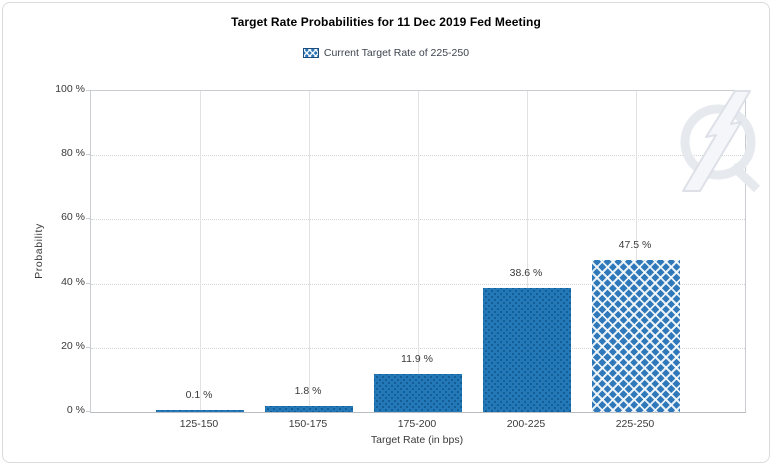  What do you see at coordinates (73, 217) in the screenshot?
I see `y-tick-label: 60 %` at bounding box center [73, 217].